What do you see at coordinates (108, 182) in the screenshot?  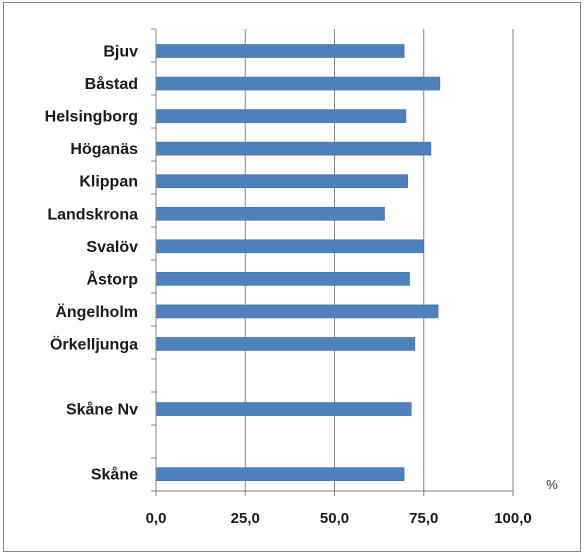 I see `category-label: Klippan` at bounding box center [108, 182].